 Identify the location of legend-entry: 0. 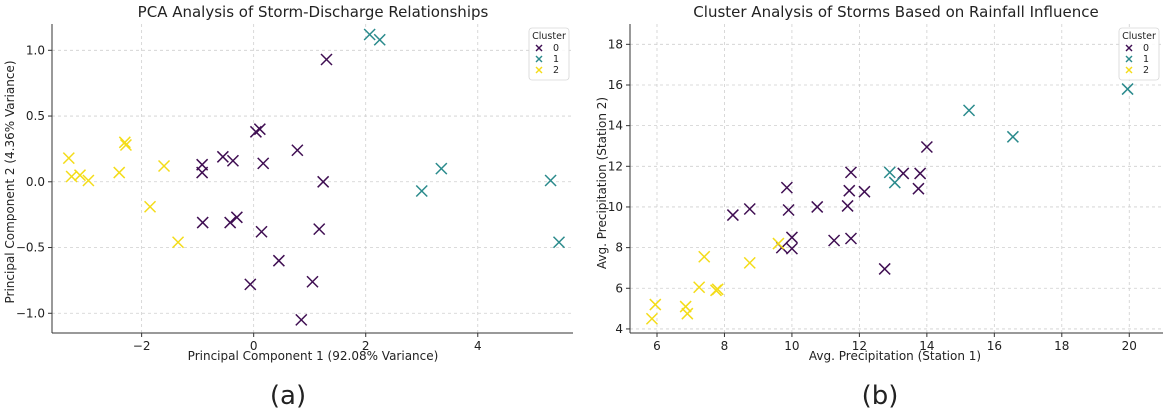
(556, 48).